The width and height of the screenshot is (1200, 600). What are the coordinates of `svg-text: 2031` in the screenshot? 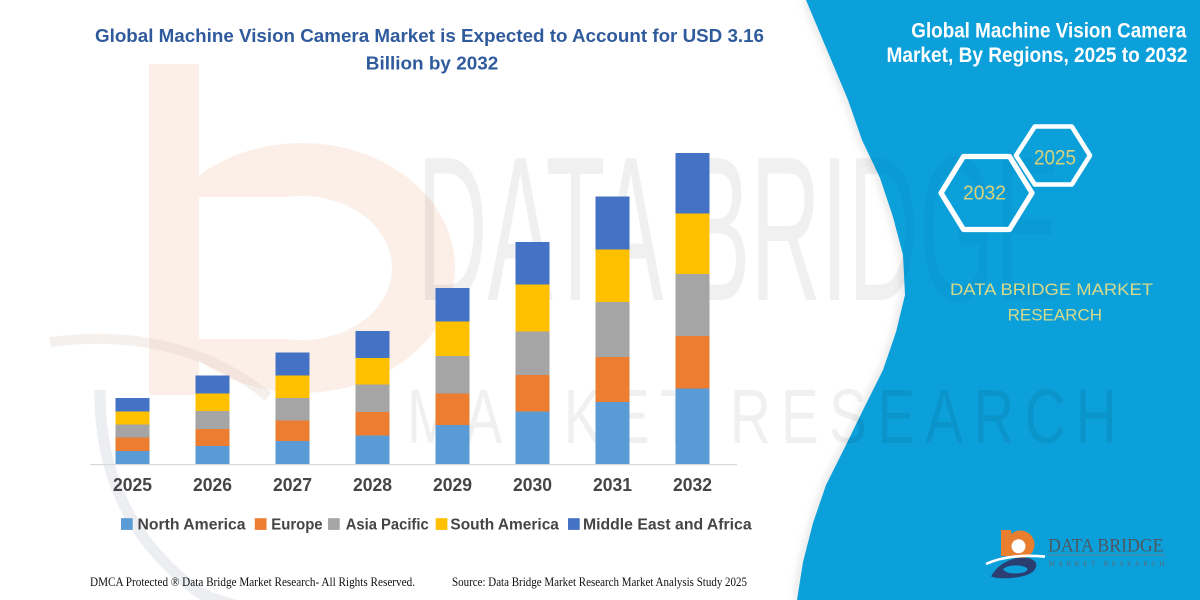 It's located at (612, 484).